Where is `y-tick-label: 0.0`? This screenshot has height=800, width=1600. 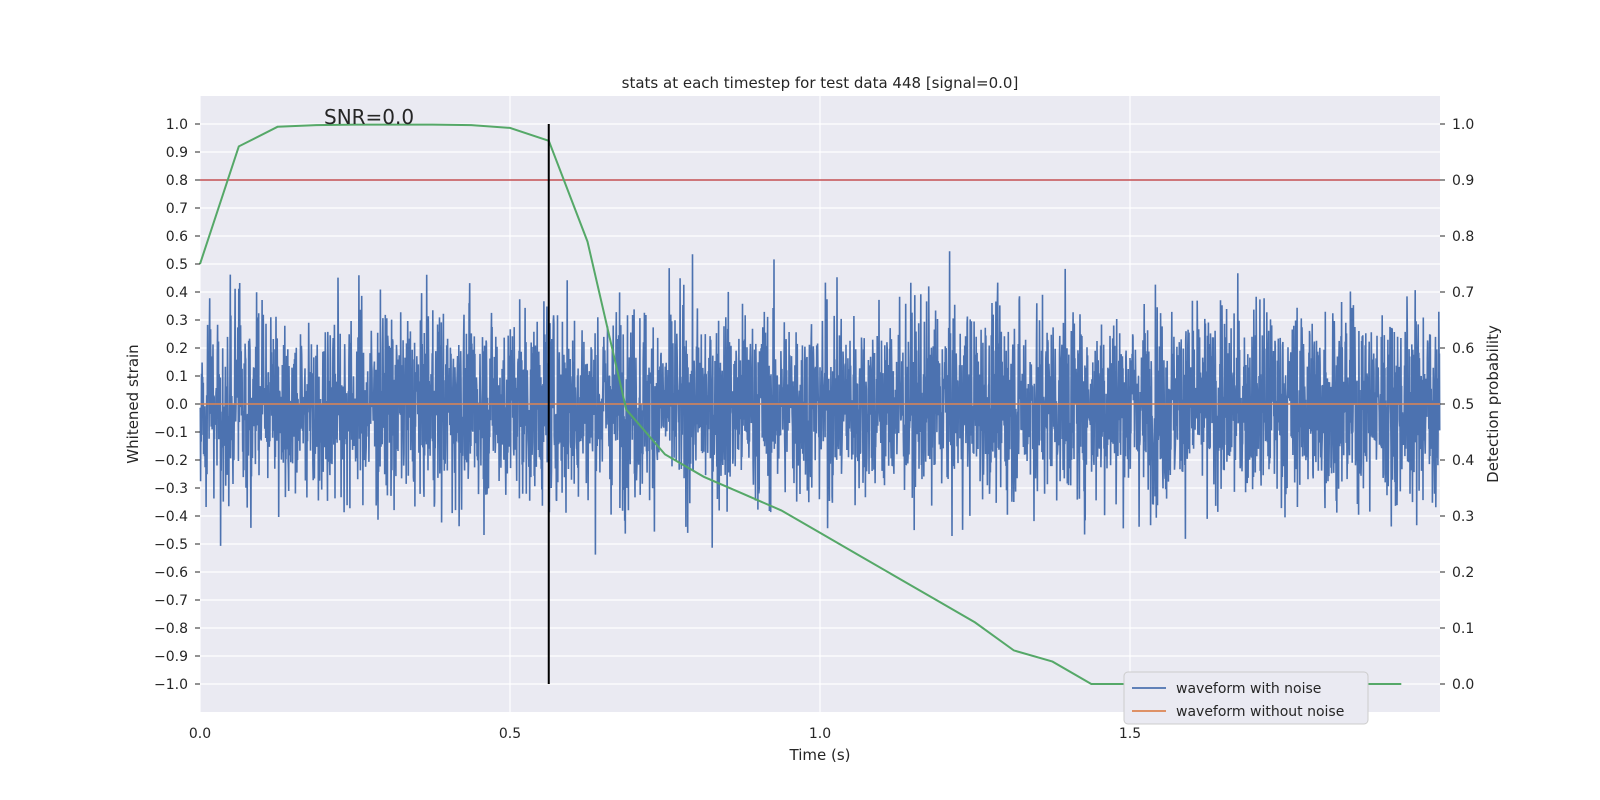
y-tick-label: 0.0 is located at coordinates (177, 405).